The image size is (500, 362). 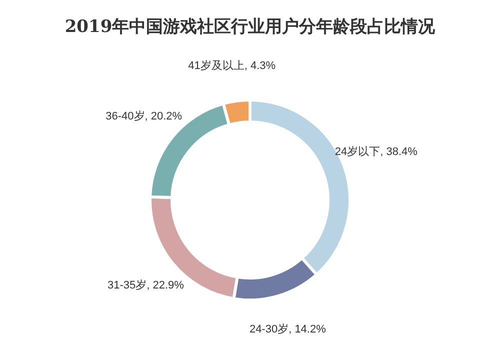 I want to click on slice-label: 36-40岁, 20.2%, so click(x=144, y=116).